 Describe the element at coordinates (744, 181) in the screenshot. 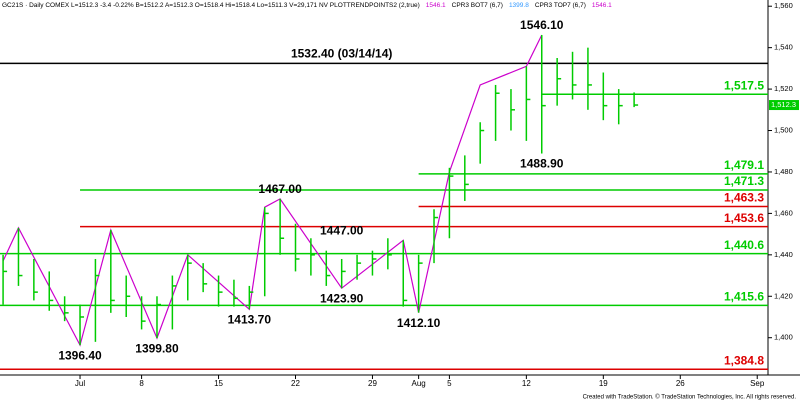

I see `level-label: 1,471.3` at that location.